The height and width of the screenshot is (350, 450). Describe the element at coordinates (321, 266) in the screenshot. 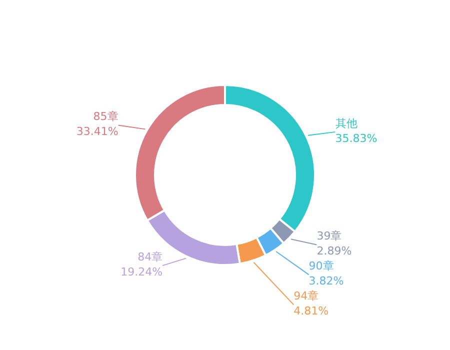

I see `slice-label: 90章` at that location.